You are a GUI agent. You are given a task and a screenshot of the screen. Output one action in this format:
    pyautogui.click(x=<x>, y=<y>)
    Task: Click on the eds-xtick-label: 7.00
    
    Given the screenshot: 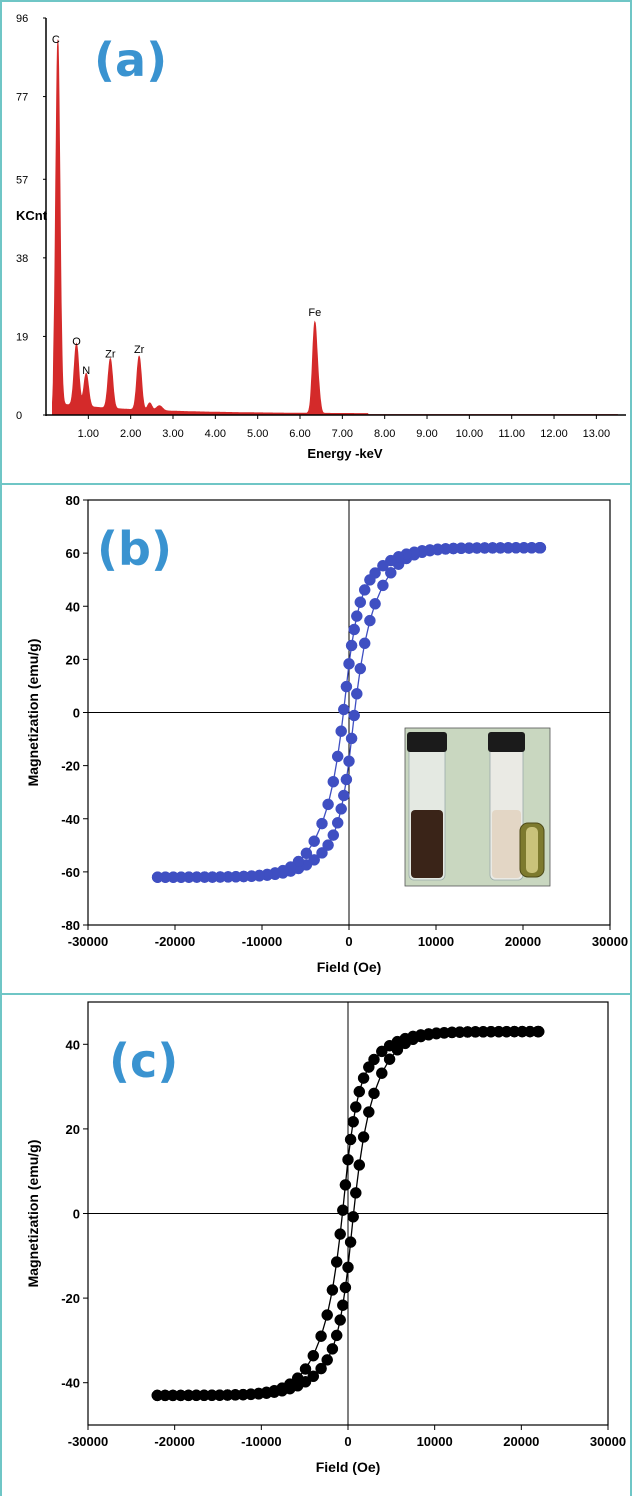 What is the action you would take?
    pyautogui.click(x=342, y=434)
    